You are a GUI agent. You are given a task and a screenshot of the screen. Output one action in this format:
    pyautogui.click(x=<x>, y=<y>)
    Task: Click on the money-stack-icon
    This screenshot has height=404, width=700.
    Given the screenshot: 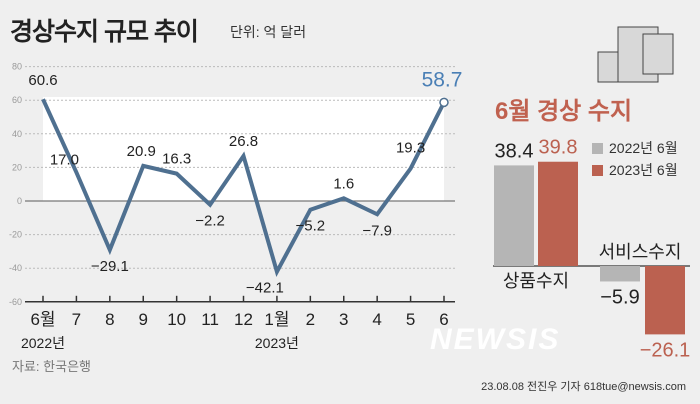 What is the action you would take?
    pyautogui.click(x=635, y=54)
    